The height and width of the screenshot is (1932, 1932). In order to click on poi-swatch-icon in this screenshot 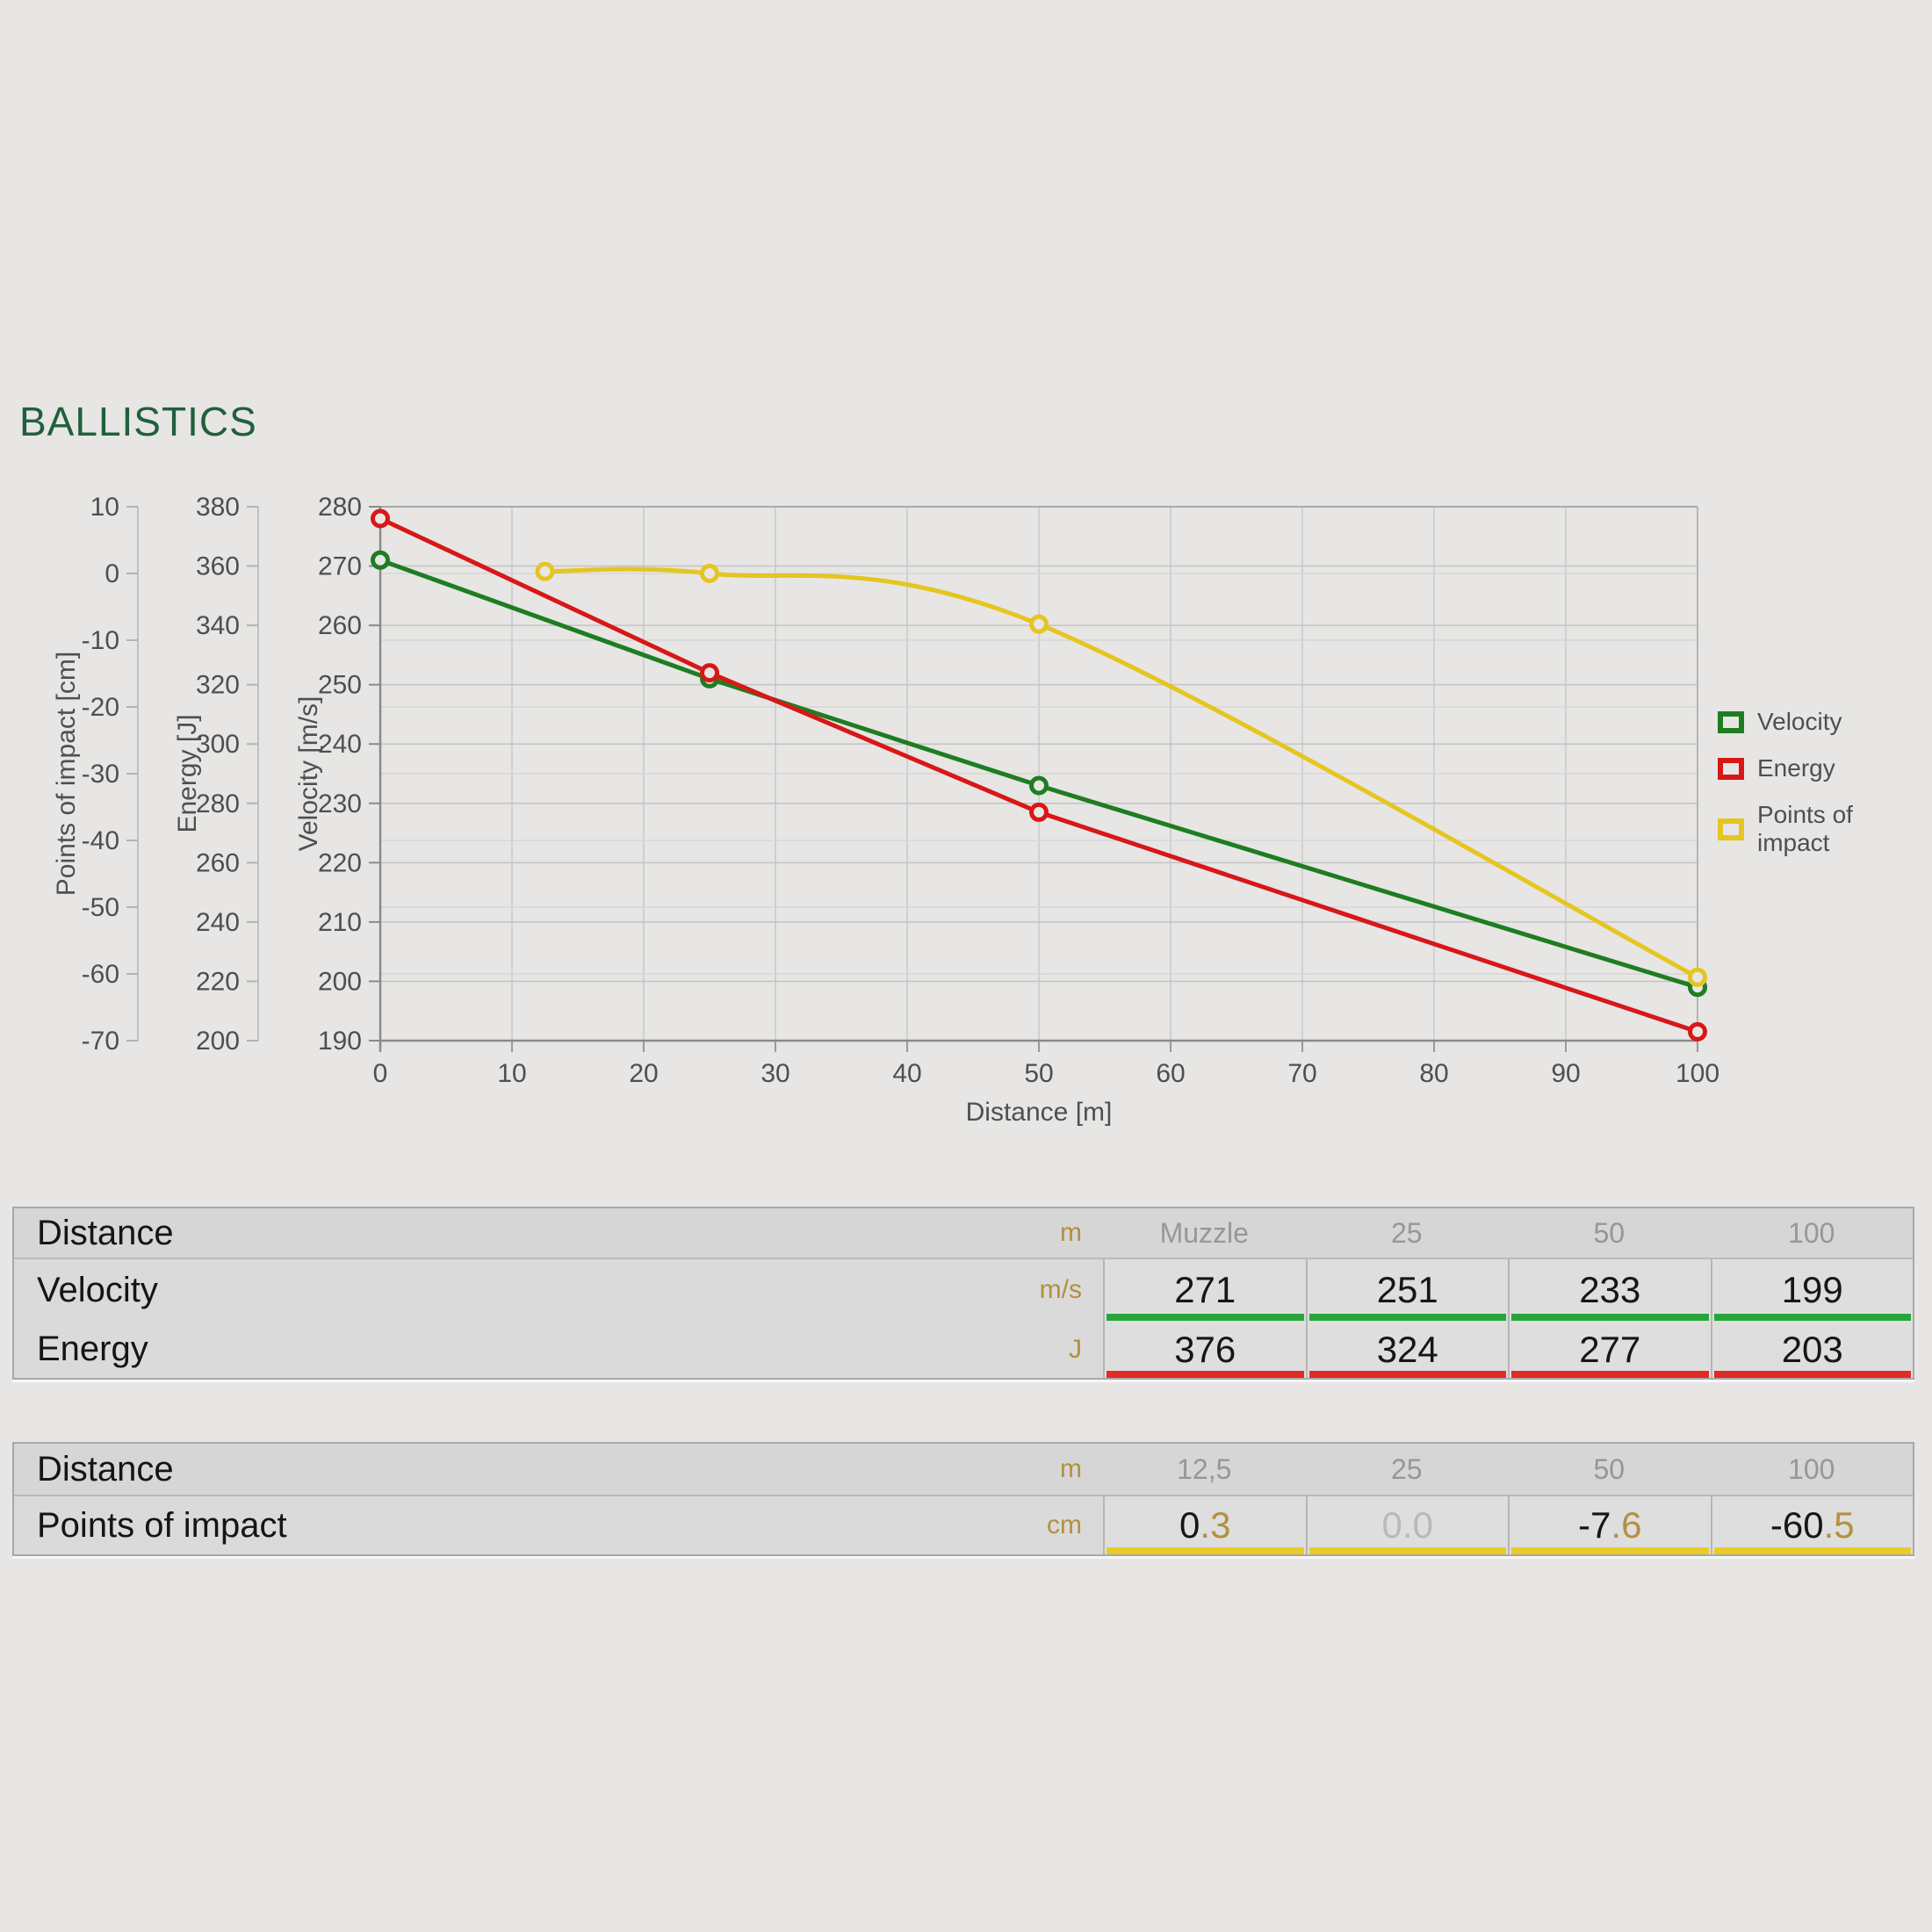, I will do `click(1731, 829)`.